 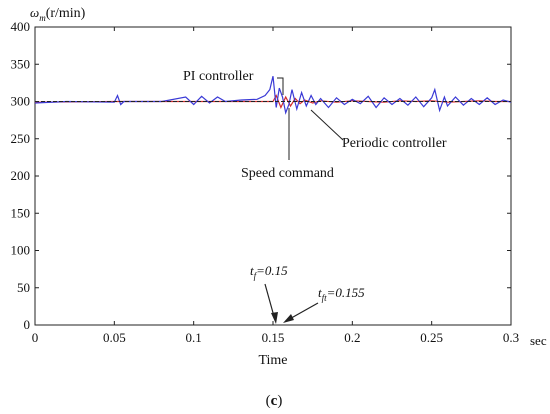 I want to click on marker-tf-arrowhead, so click(x=274, y=318).